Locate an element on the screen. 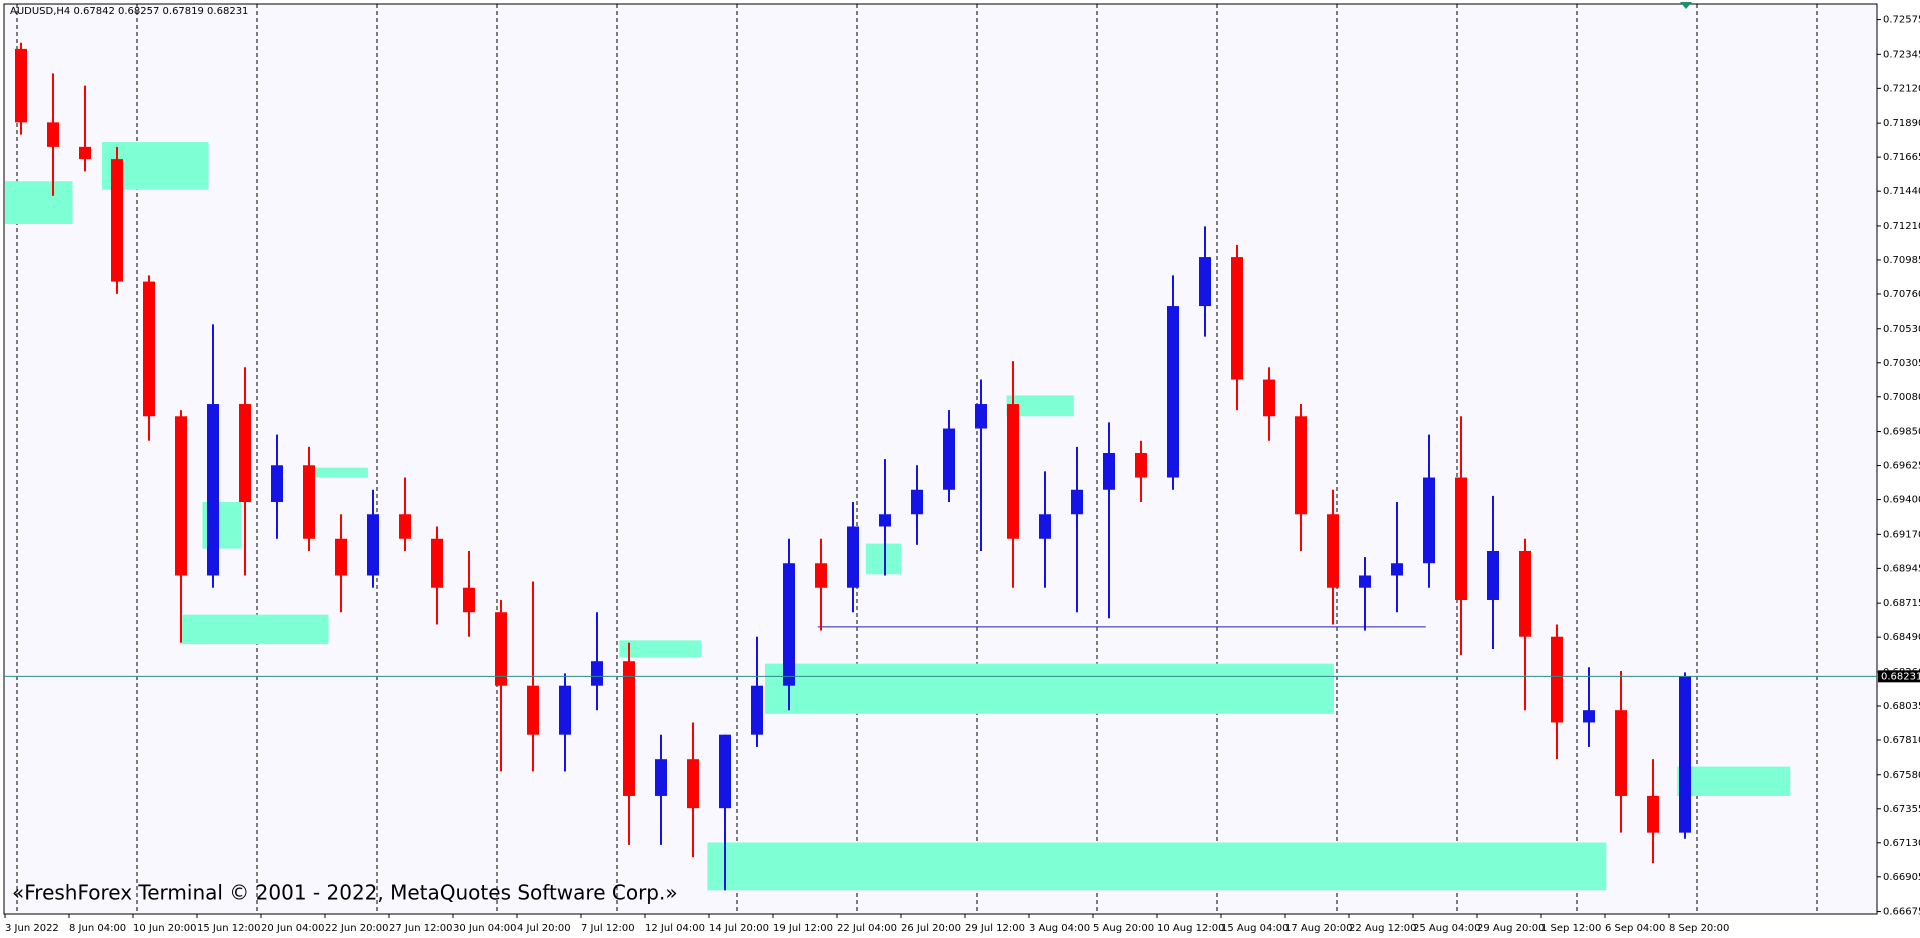 This screenshot has width=1920, height=938. y-tick-label: 0.68945 is located at coordinates (1901, 568).